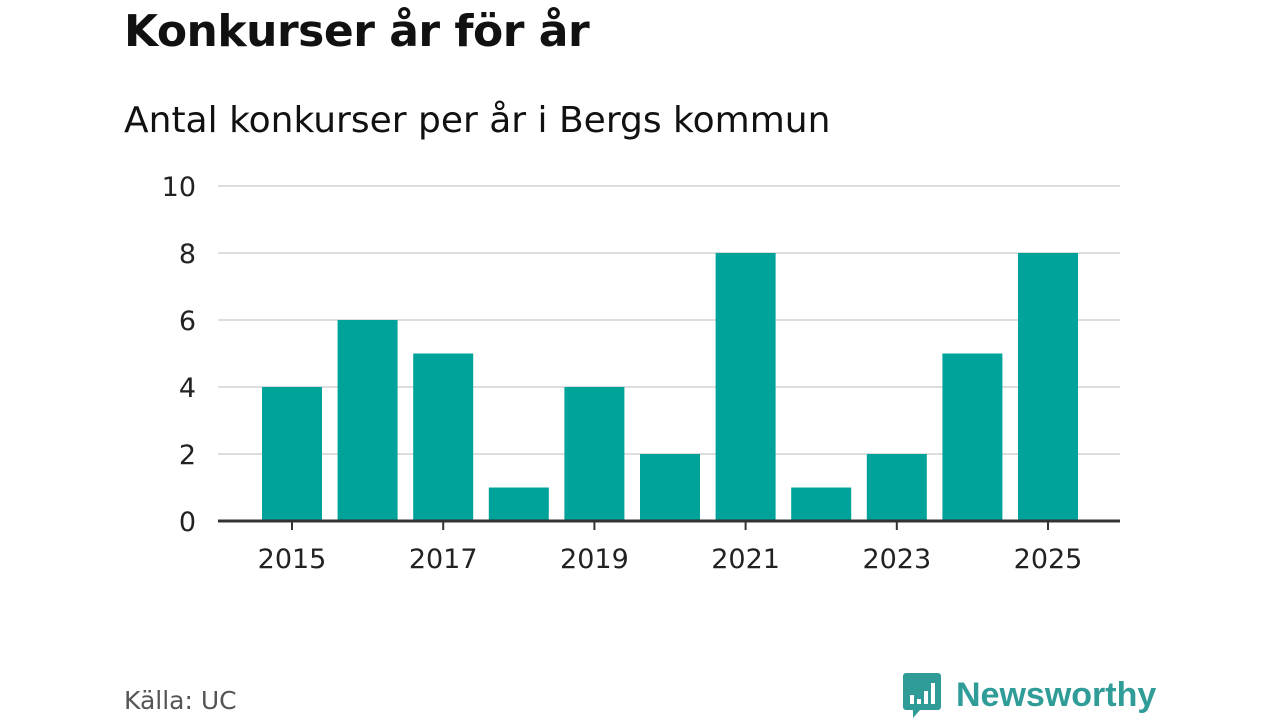  What do you see at coordinates (821, 504) in the screenshot?
I see `bar-2022` at bounding box center [821, 504].